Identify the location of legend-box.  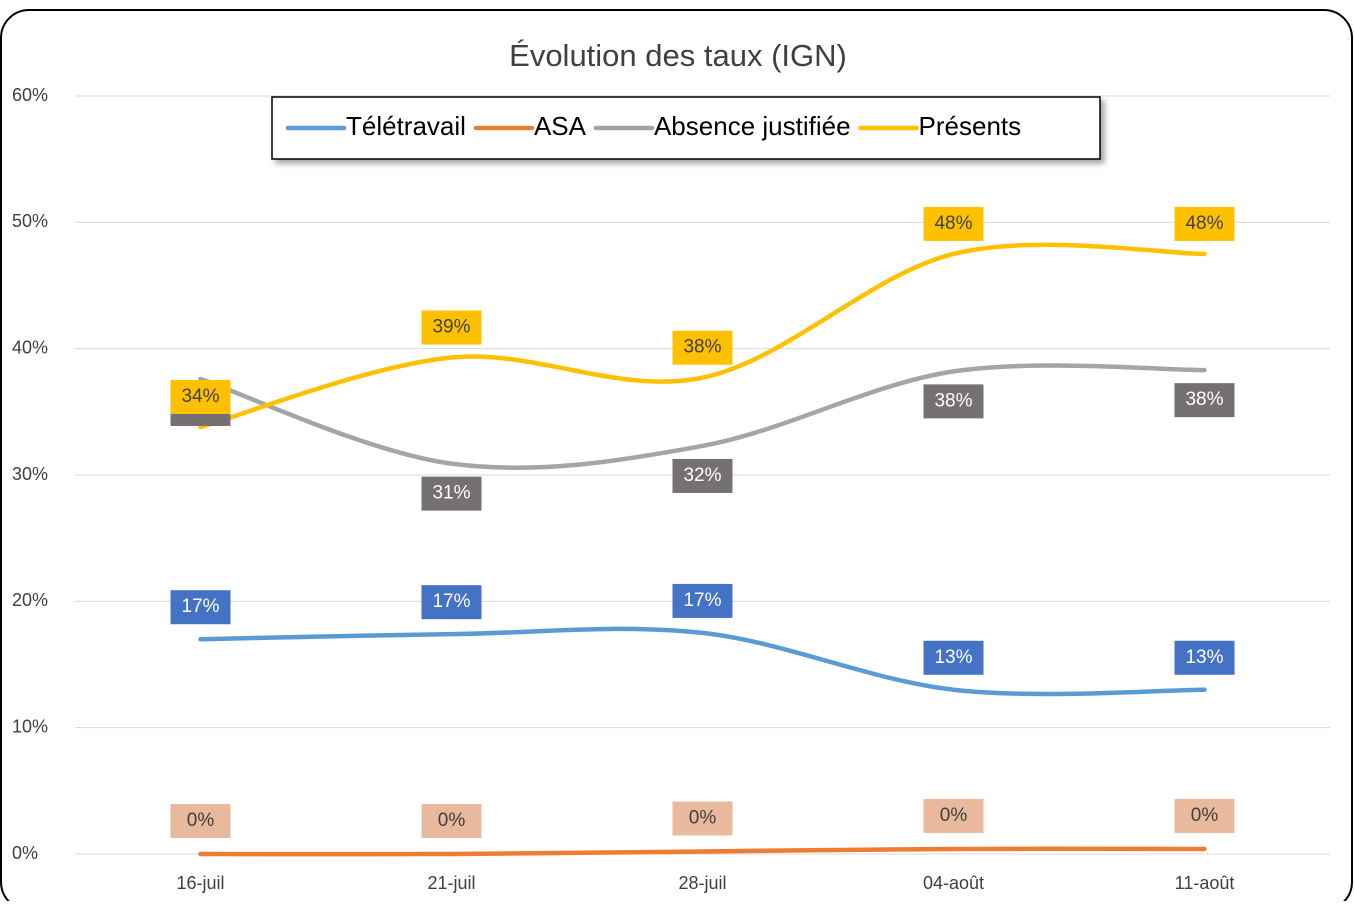
(686, 128).